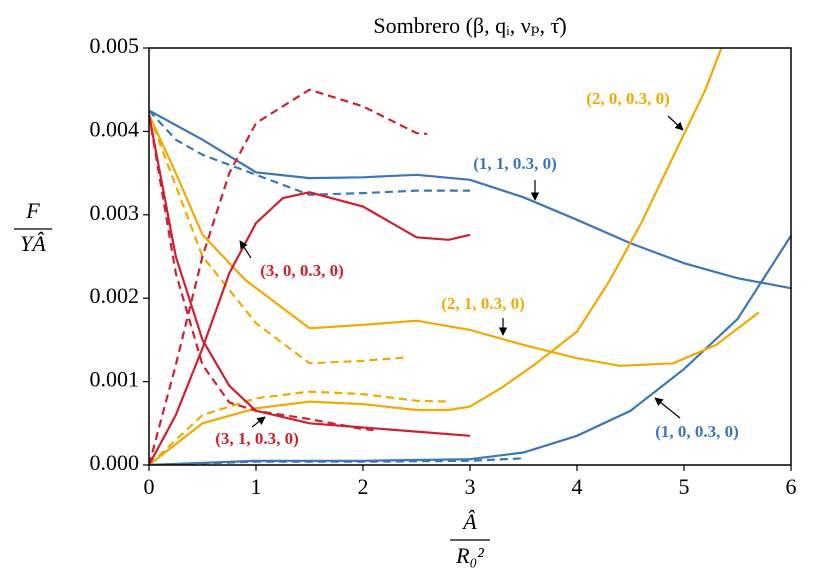 Image resolution: width=813 pixels, height=583 pixels. What do you see at coordinates (791, 486) in the screenshot?
I see `x-tick-label: 6` at bounding box center [791, 486].